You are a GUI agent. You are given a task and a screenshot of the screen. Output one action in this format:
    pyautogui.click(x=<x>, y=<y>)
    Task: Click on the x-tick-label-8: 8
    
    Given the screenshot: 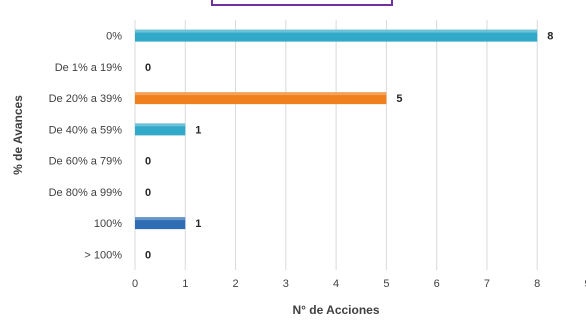 What is the action you would take?
    pyautogui.click(x=537, y=284)
    